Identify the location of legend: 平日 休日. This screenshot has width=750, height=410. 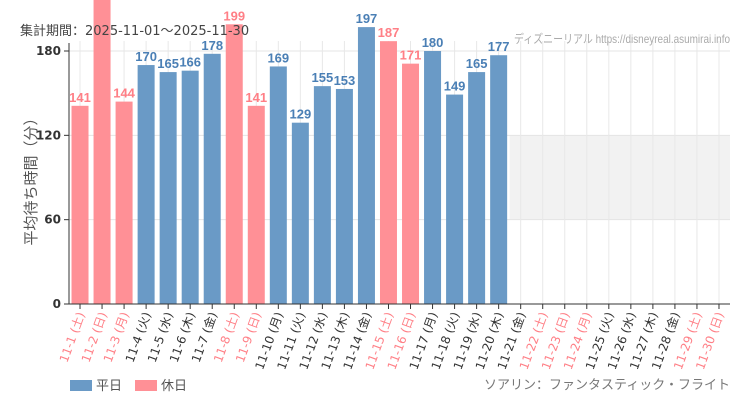
(128, 386).